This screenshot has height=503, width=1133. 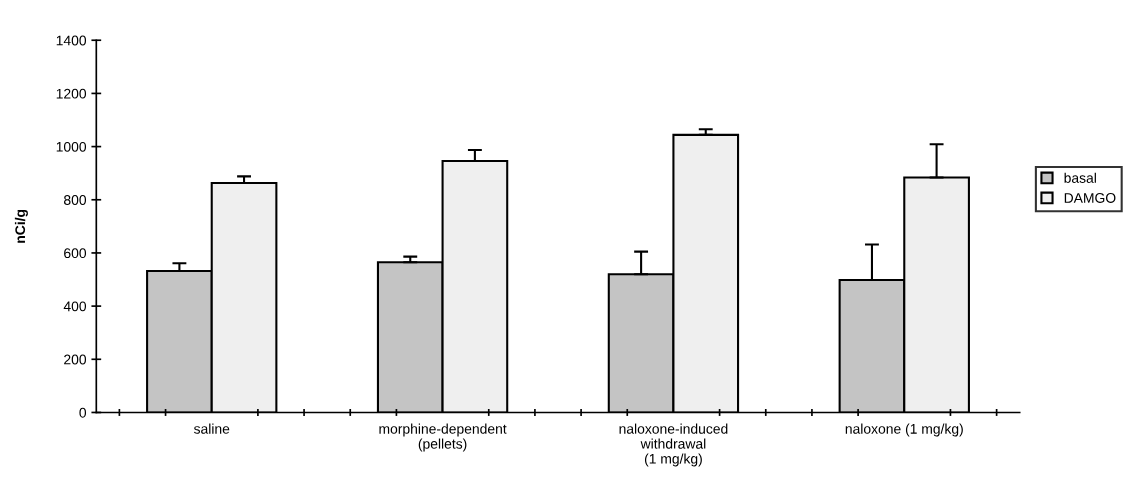 I want to click on legend-label: DAMGO, so click(x=1090, y=198).